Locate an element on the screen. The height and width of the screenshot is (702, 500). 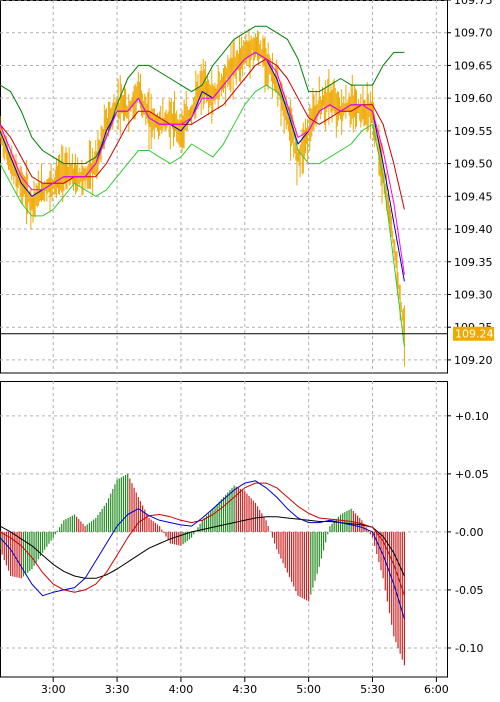
price-y-tick-label: 109.55 is located at coordinates (473, 131).